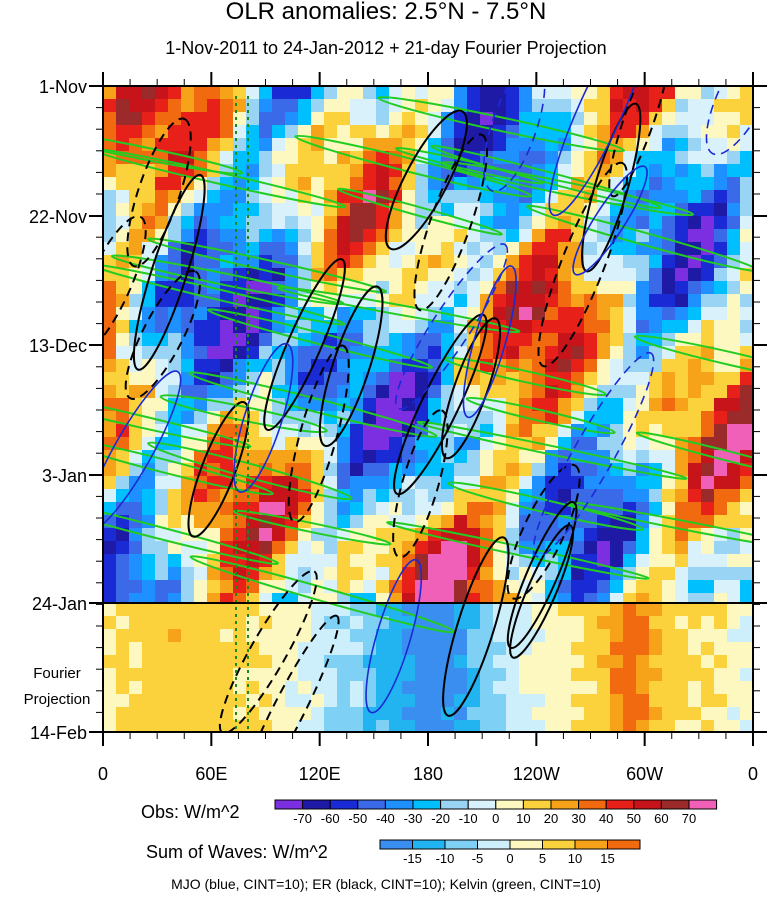  What do you see at coordinates (753, 774) in the screenshot?
I see `x-tick-label: 0` at bounding box center [753, 774].